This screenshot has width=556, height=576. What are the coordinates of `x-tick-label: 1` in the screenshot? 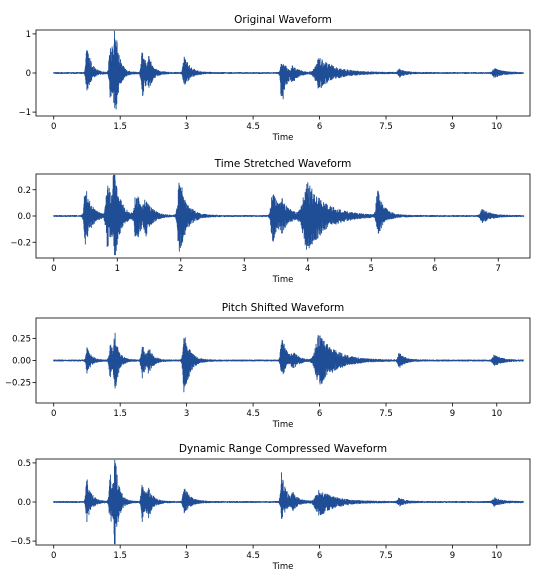 It's located at (117, 269).